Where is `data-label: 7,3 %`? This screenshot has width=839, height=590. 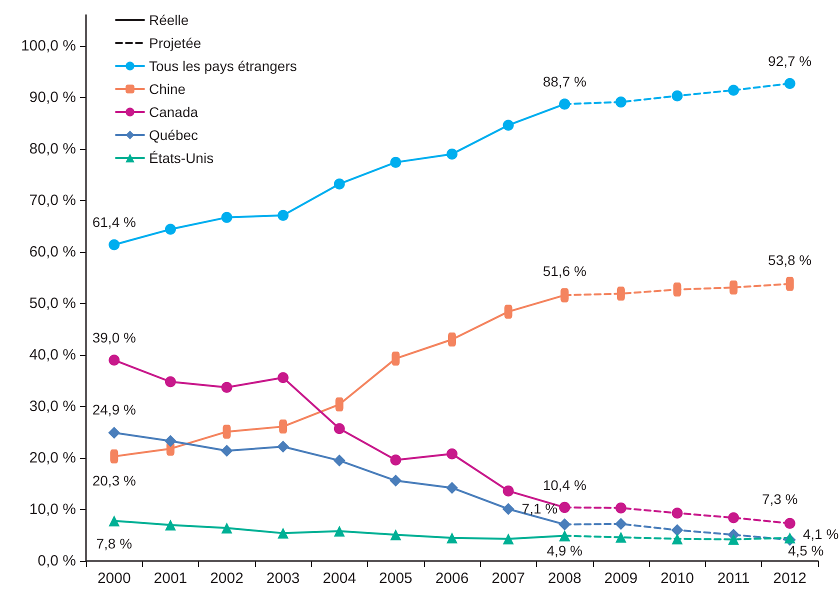 data-label: 7,3 % is located at coordinates (780, 498).